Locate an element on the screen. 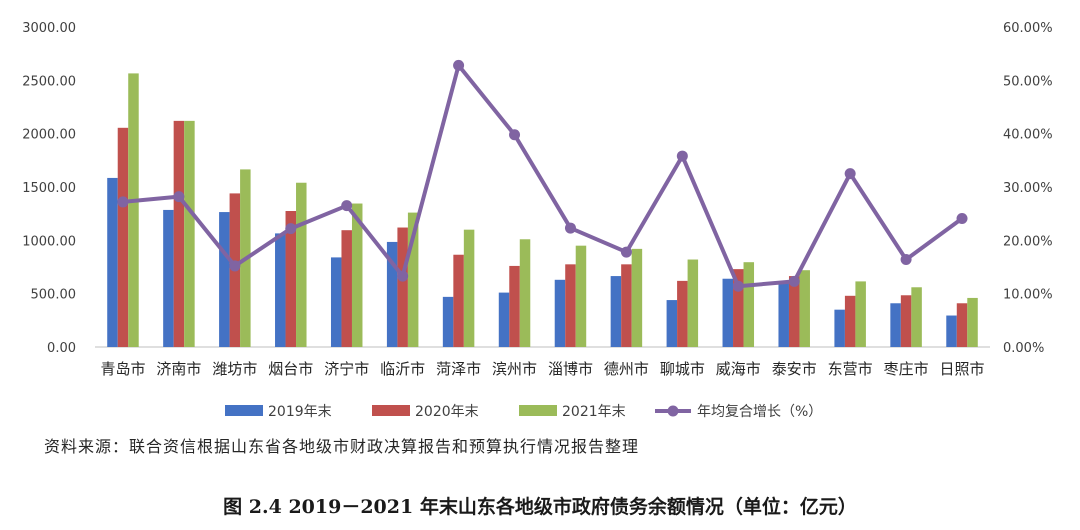  category-label: 潍坊市 is located at coordinates (234, 369).